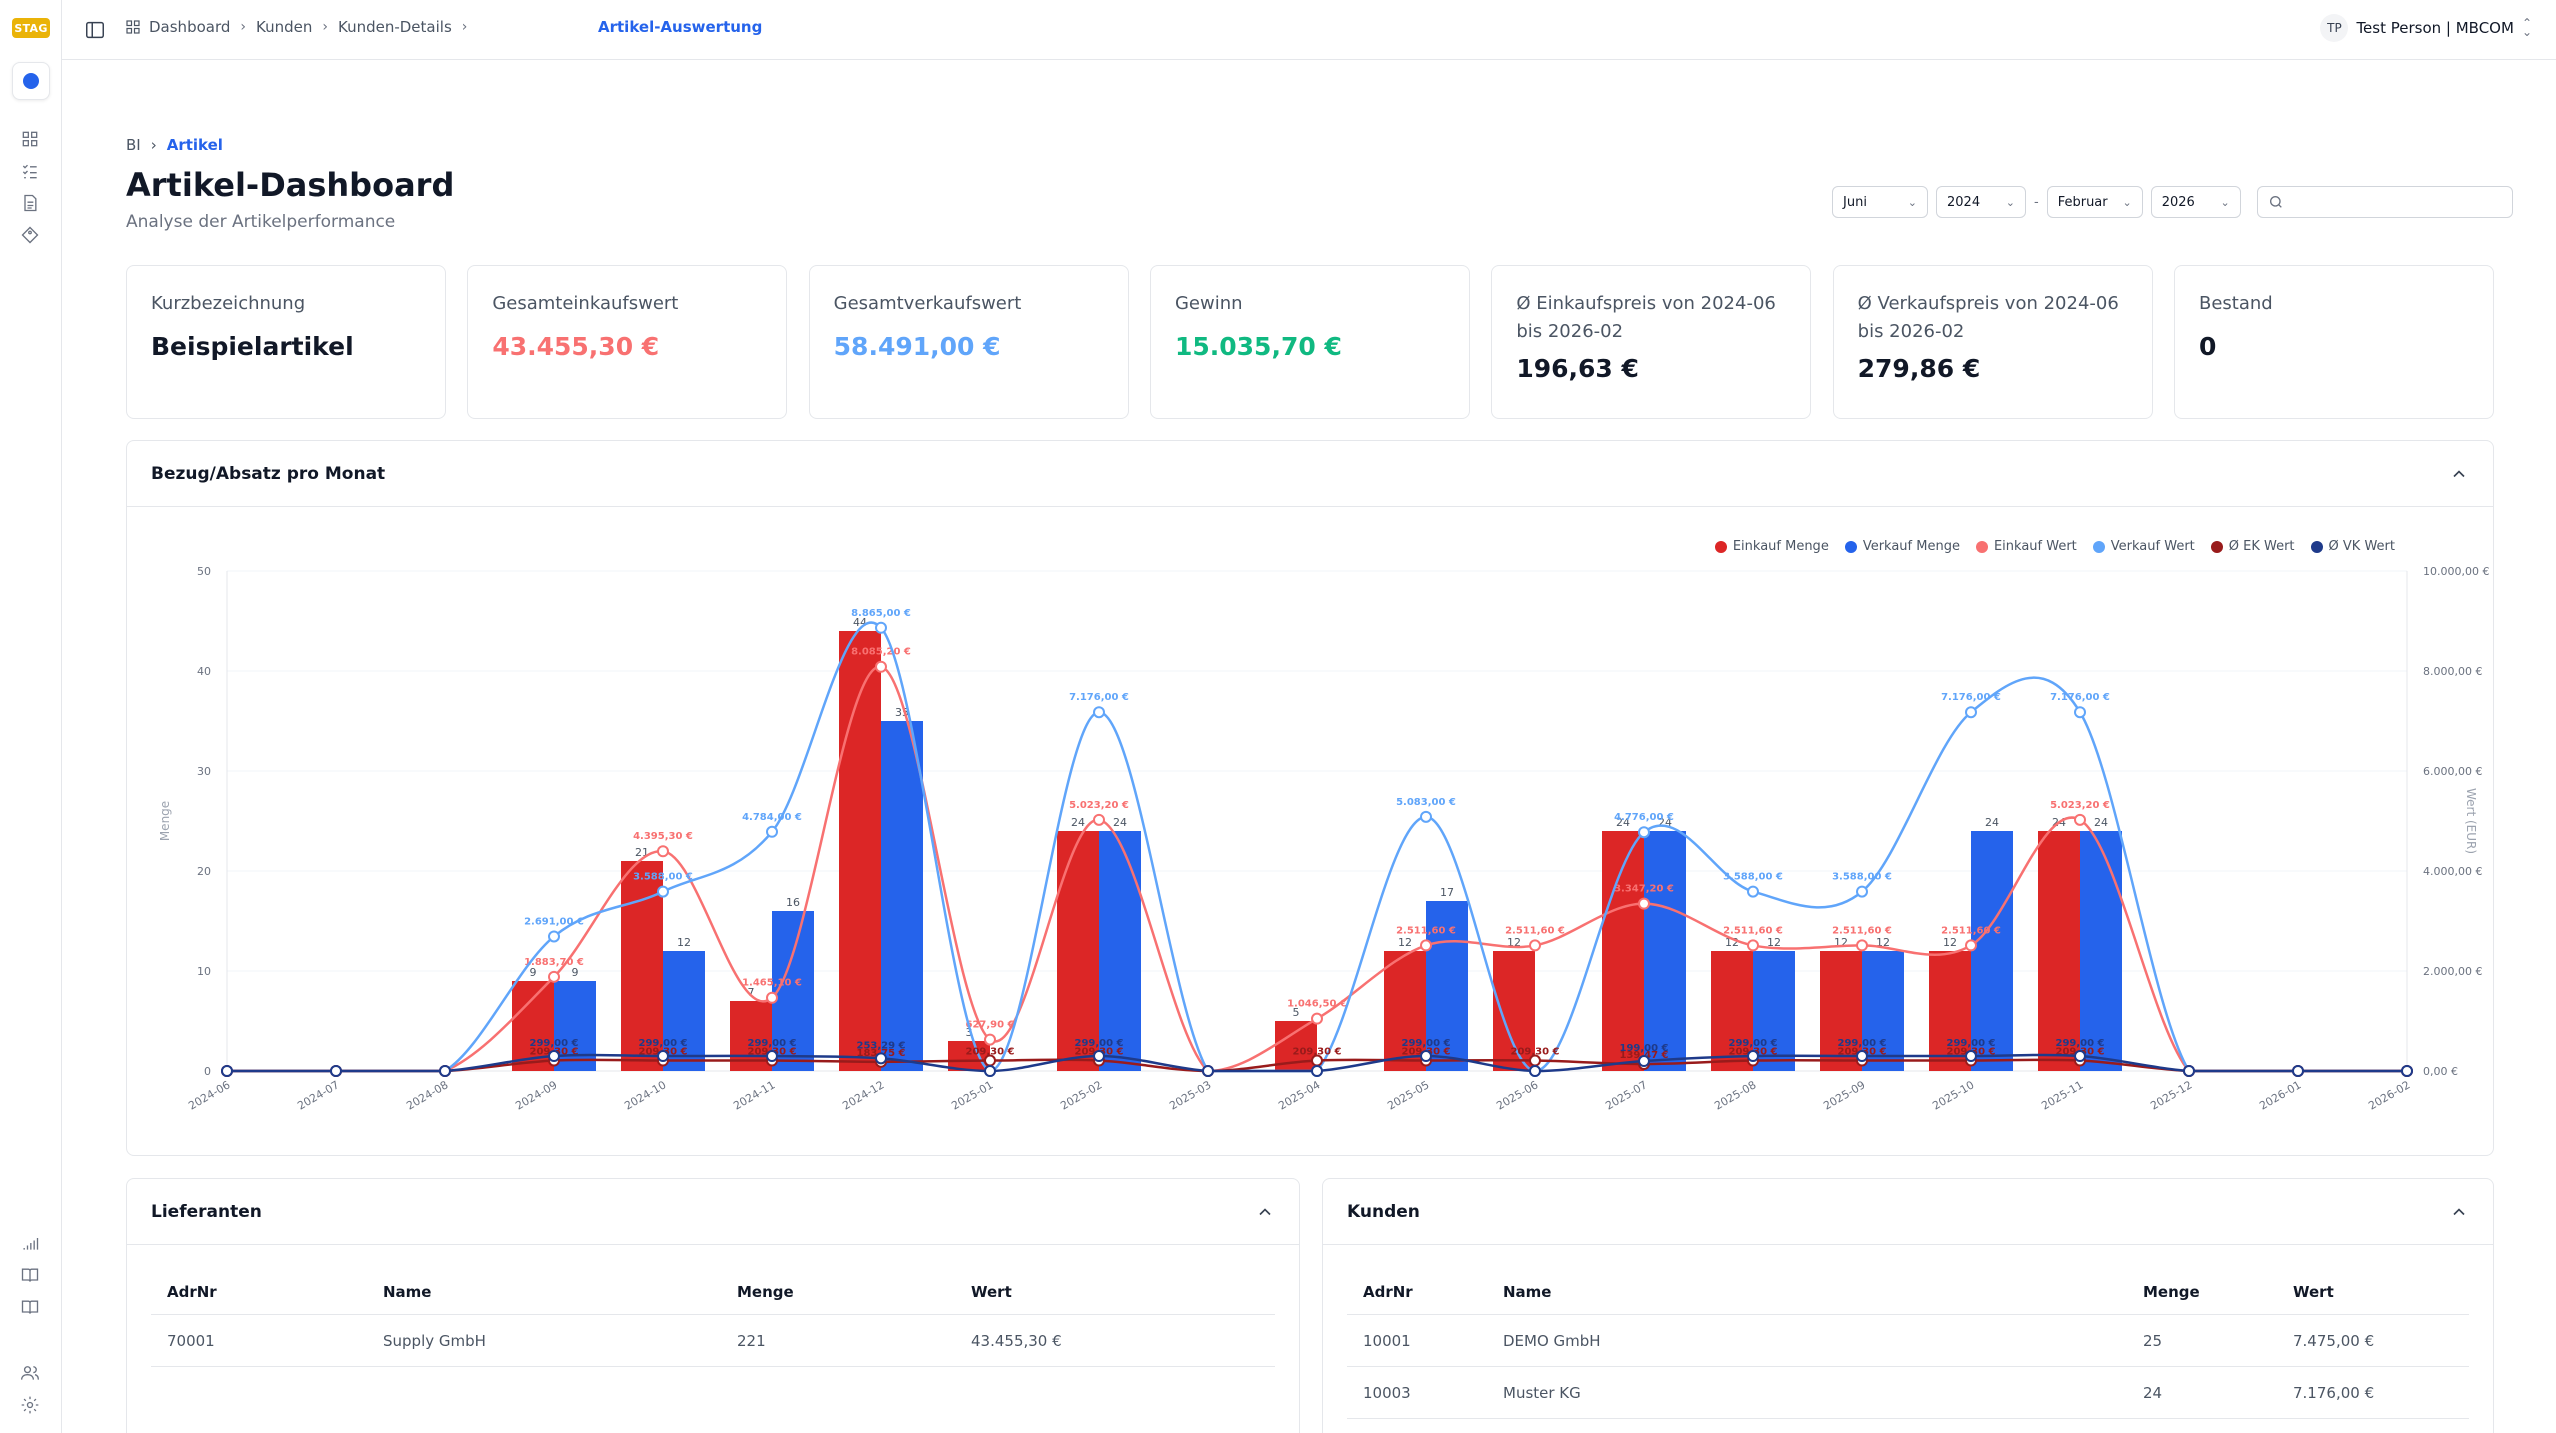 This screenshot has width=2556, height=1433. I want to click on kpi-card-bestand: Bestand 0, so click(2333, 342).